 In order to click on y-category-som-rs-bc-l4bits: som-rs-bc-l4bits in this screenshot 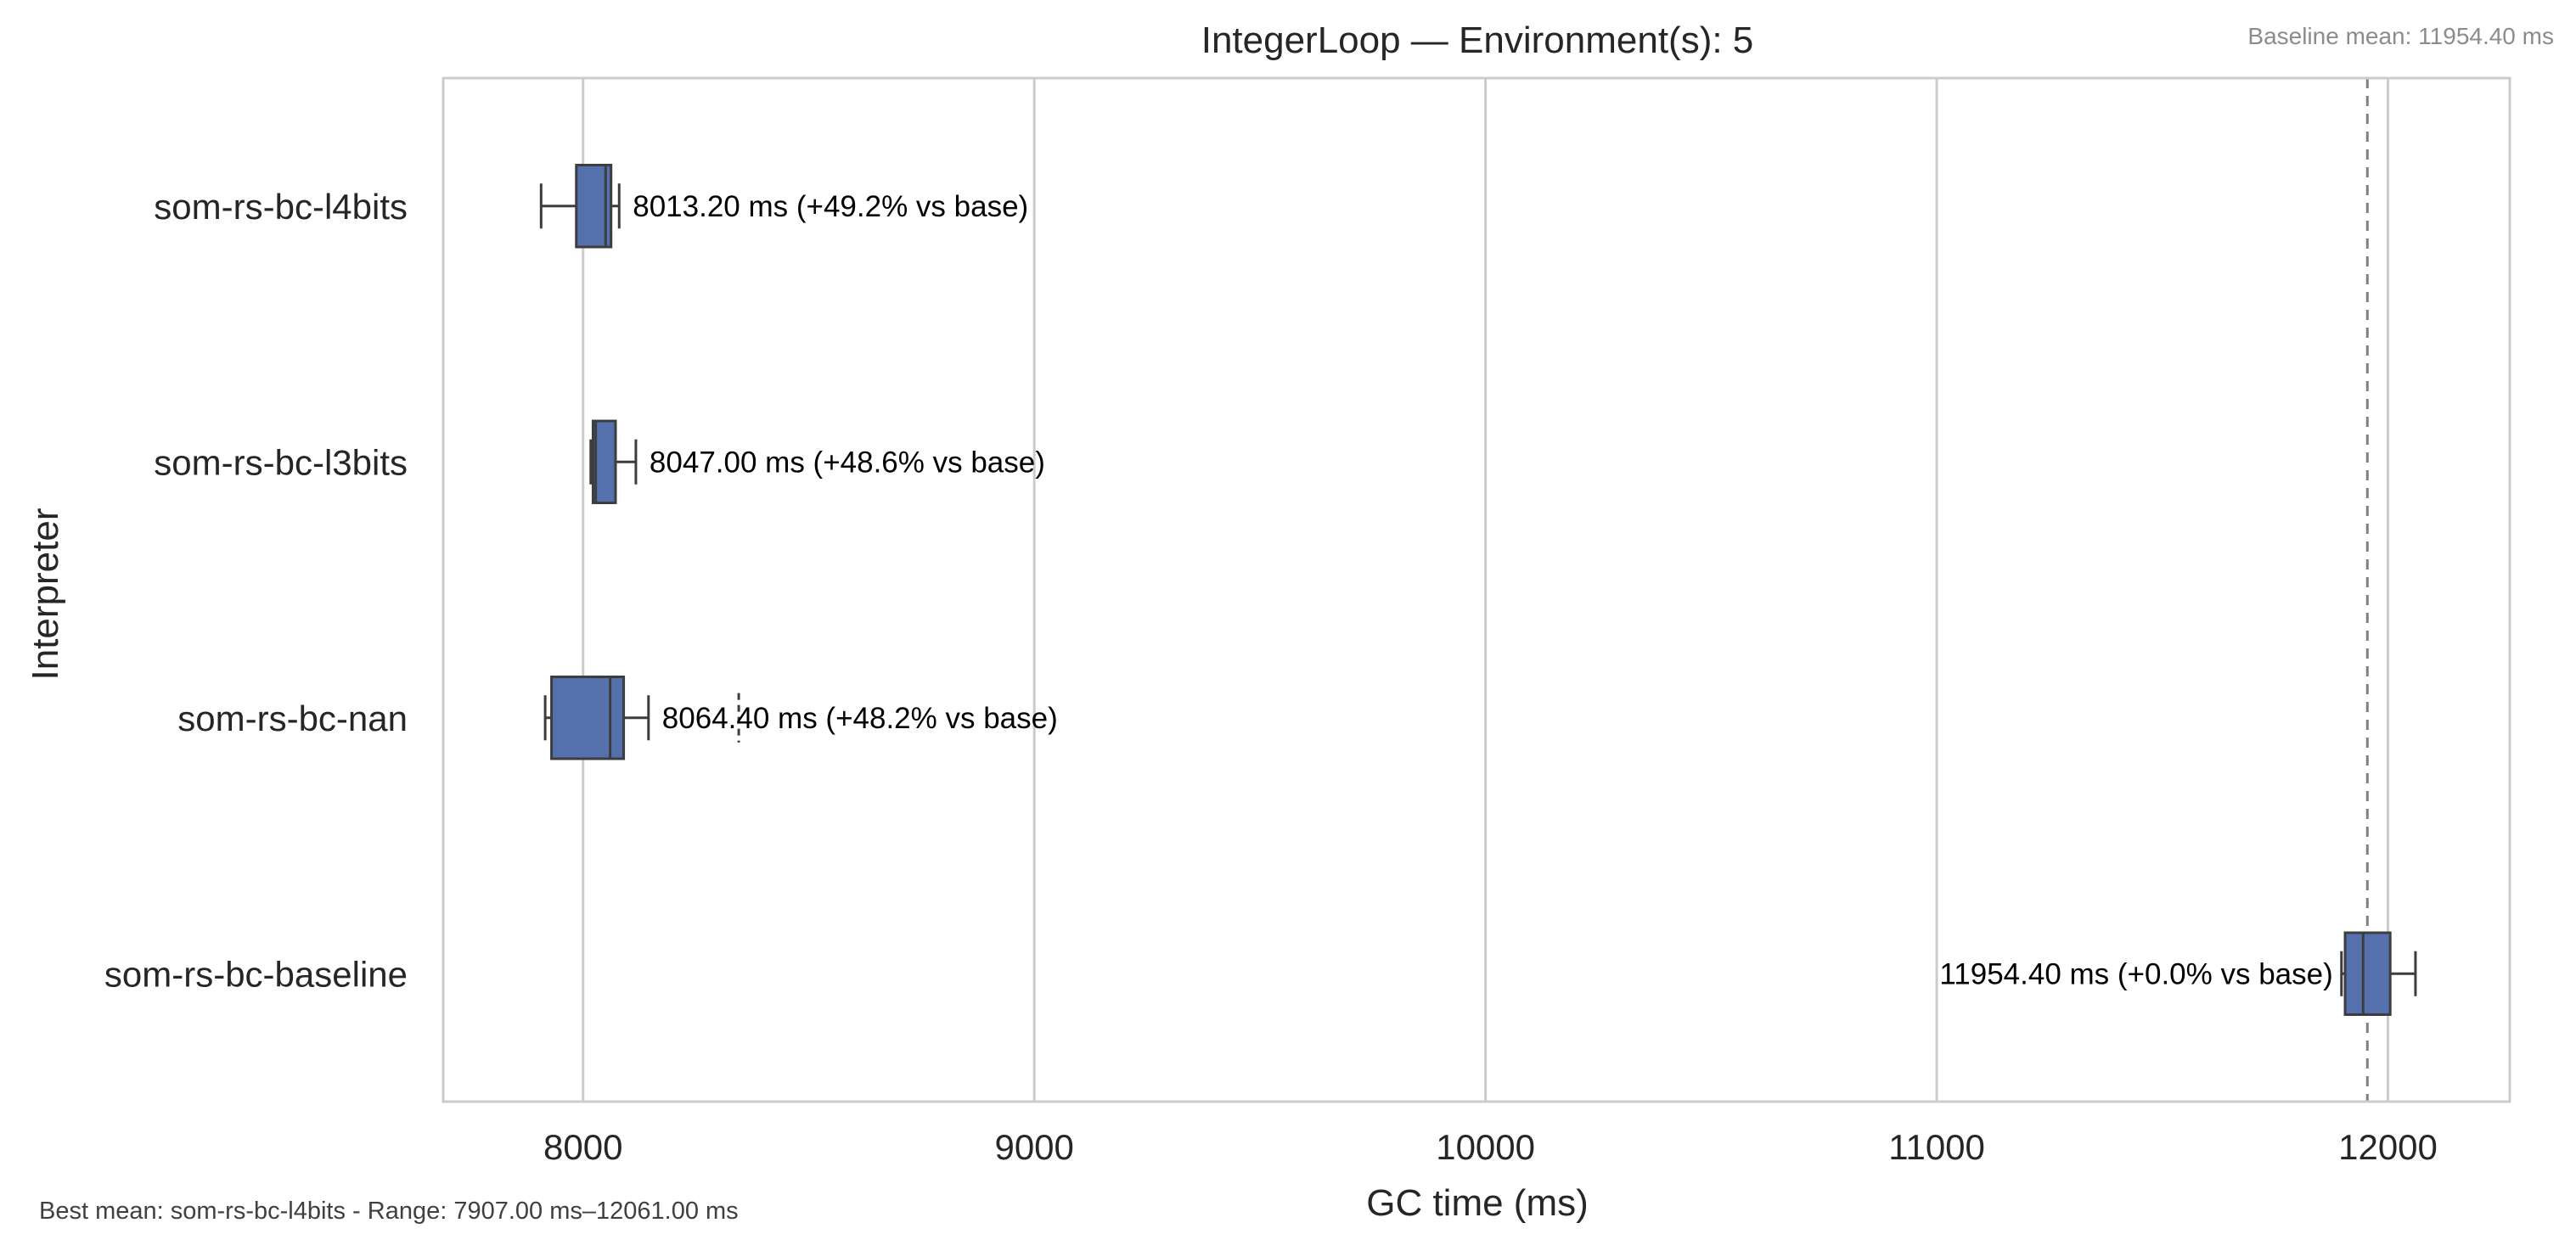, I will do `click(281, 207)`.